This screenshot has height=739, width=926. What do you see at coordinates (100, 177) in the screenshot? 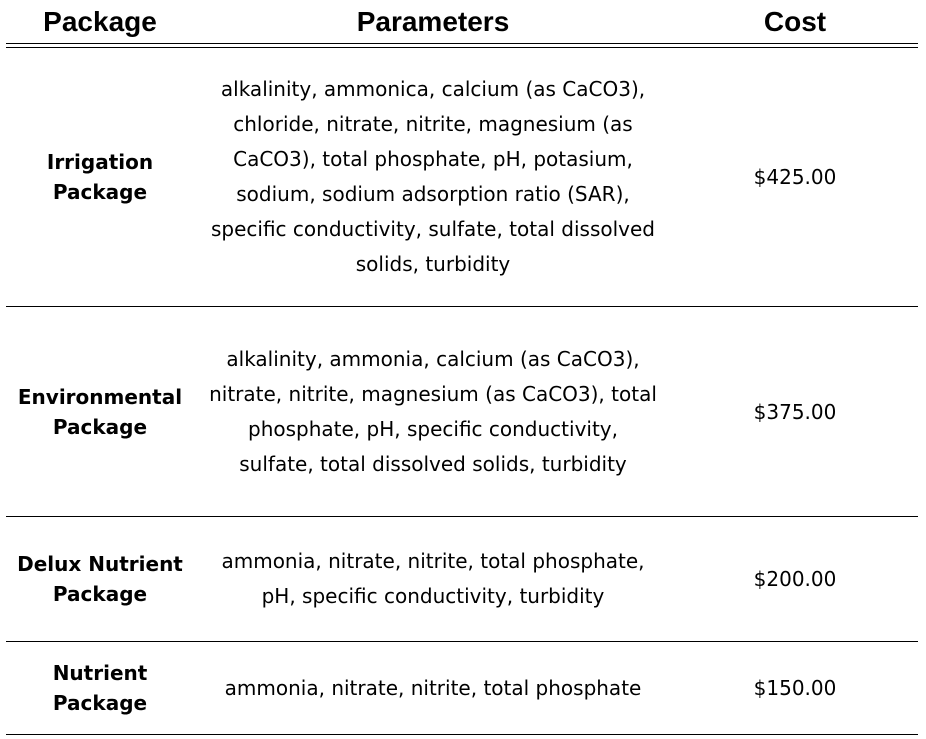
I see `package-cell: Irrigation Package` at bounding box center [100, 177].